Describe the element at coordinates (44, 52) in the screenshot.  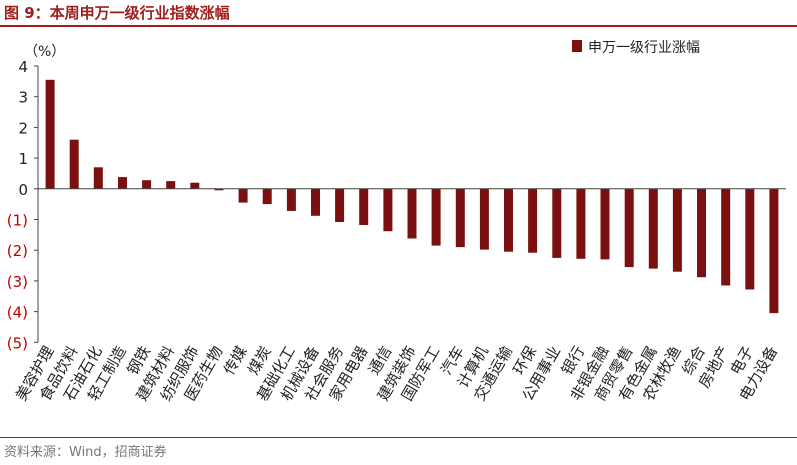
I see `y-axis-unit-label: （%）` at that location.